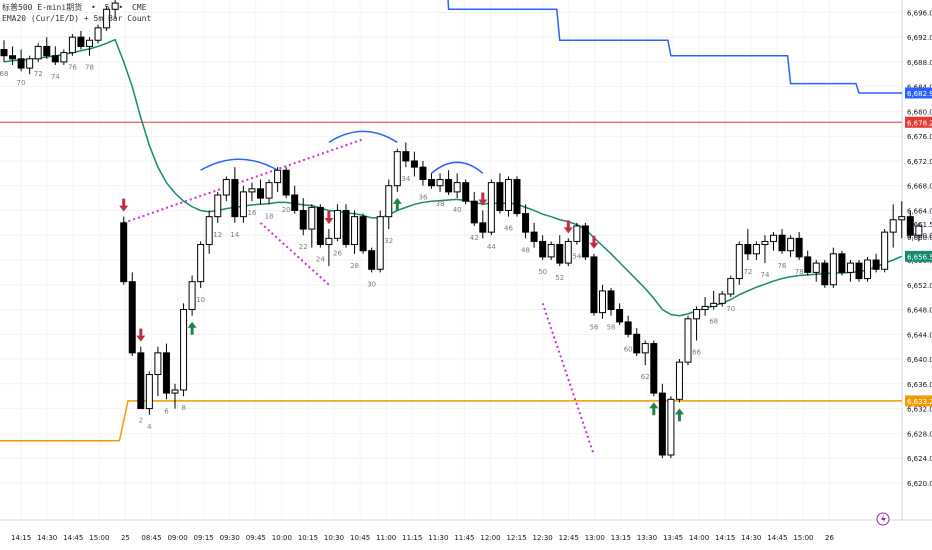 This screenshot has width=932, height=550. What do you see at coordinates (151, 538) in the screenshot?
I see `x-tick-label: 08:45` at bounding box center [151, 538].